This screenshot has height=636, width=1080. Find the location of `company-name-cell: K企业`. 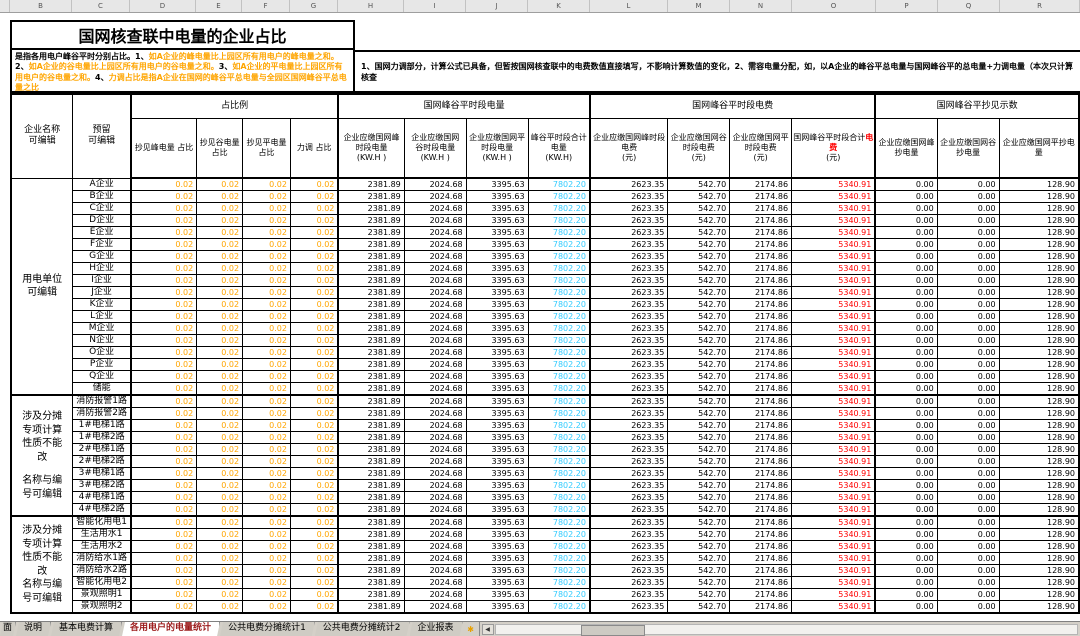

company-name-cell: K企业 is located at coordinates (102, 304).